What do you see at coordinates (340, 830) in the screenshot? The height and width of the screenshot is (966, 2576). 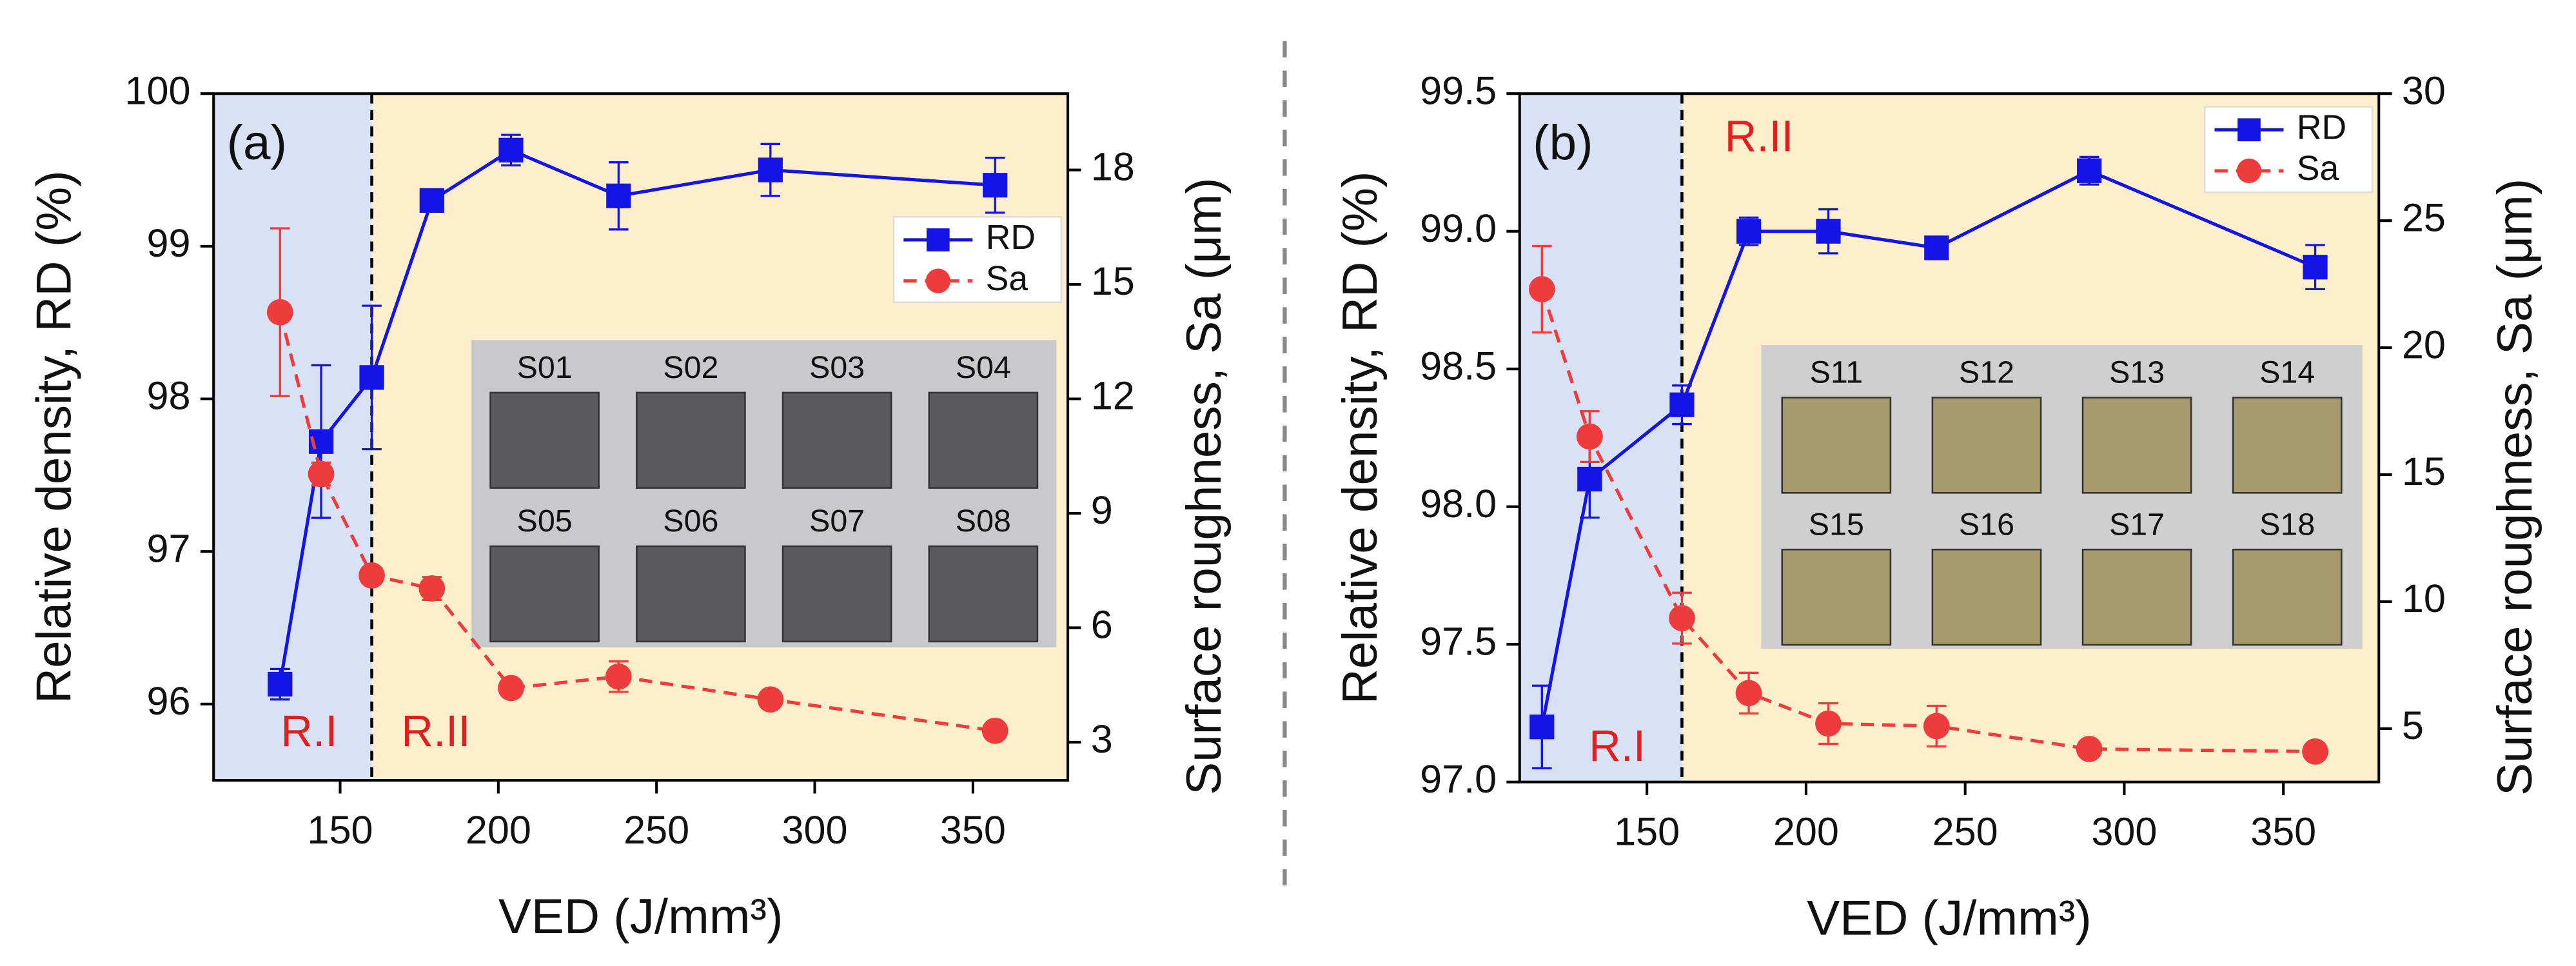 I see `x-tick-label: 150` at bounding box center [340, 830].